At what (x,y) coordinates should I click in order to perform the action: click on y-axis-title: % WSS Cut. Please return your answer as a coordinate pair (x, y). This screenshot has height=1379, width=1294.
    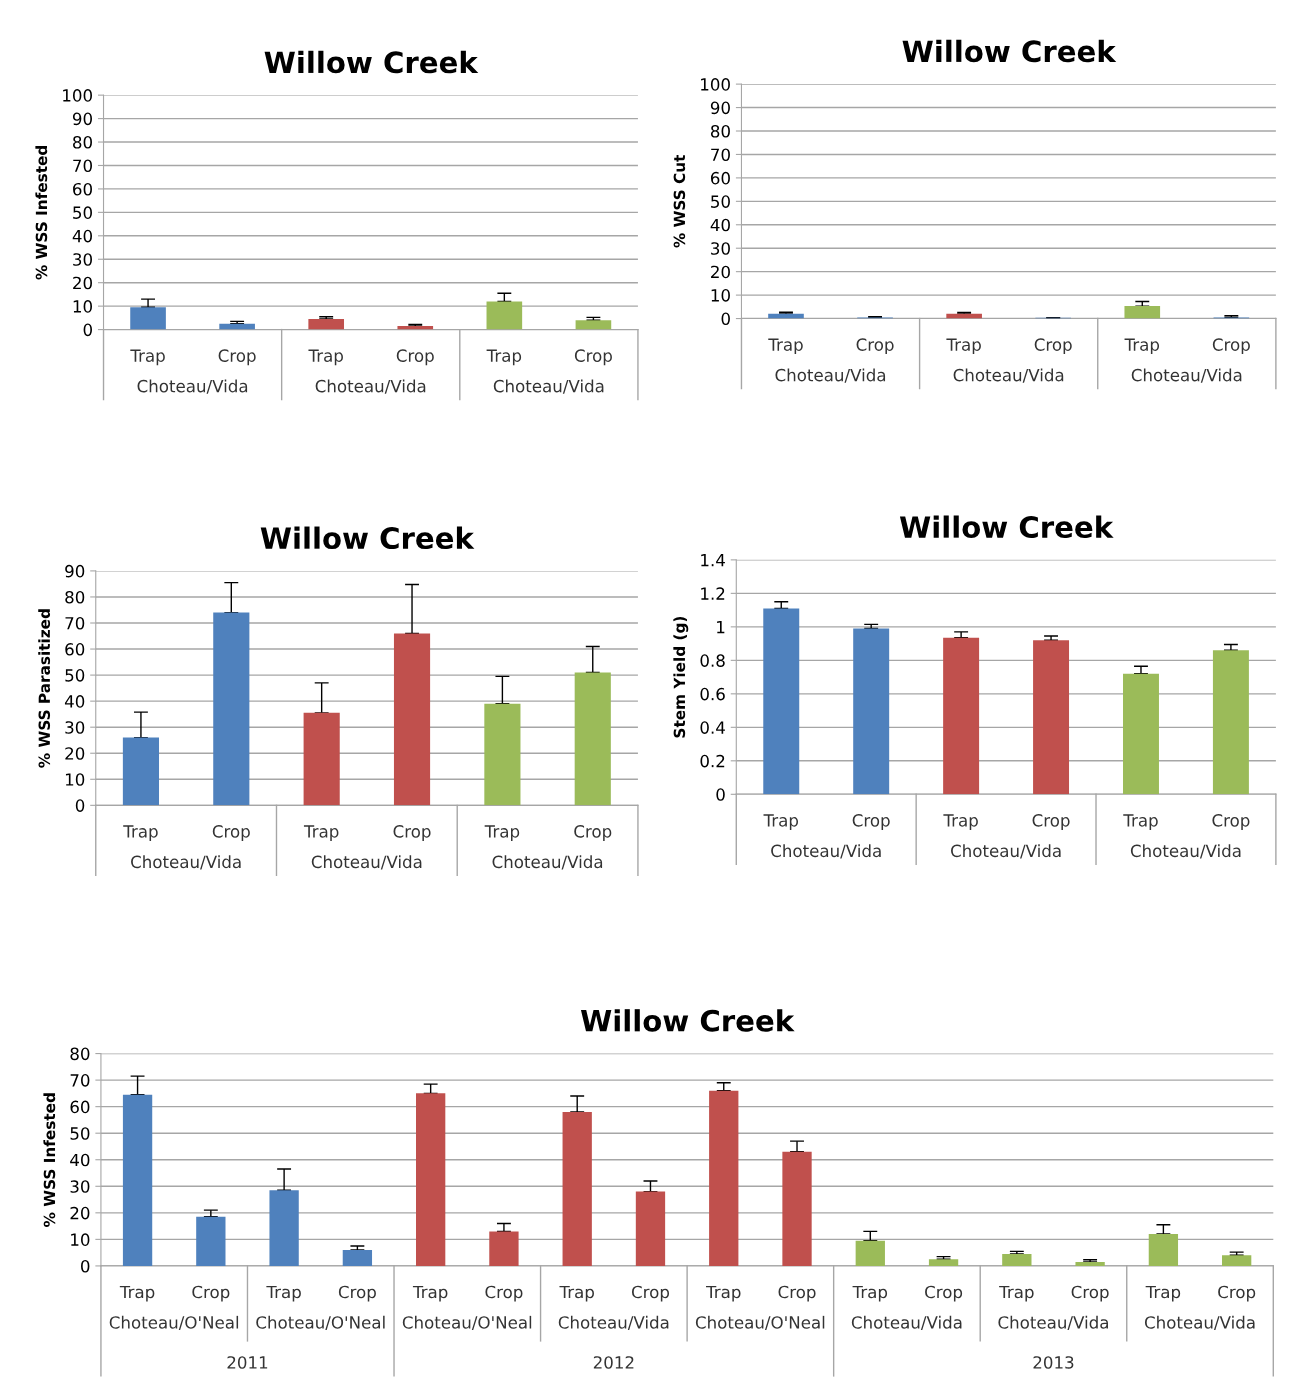
    Looking at the image, I should click on (679, 201).